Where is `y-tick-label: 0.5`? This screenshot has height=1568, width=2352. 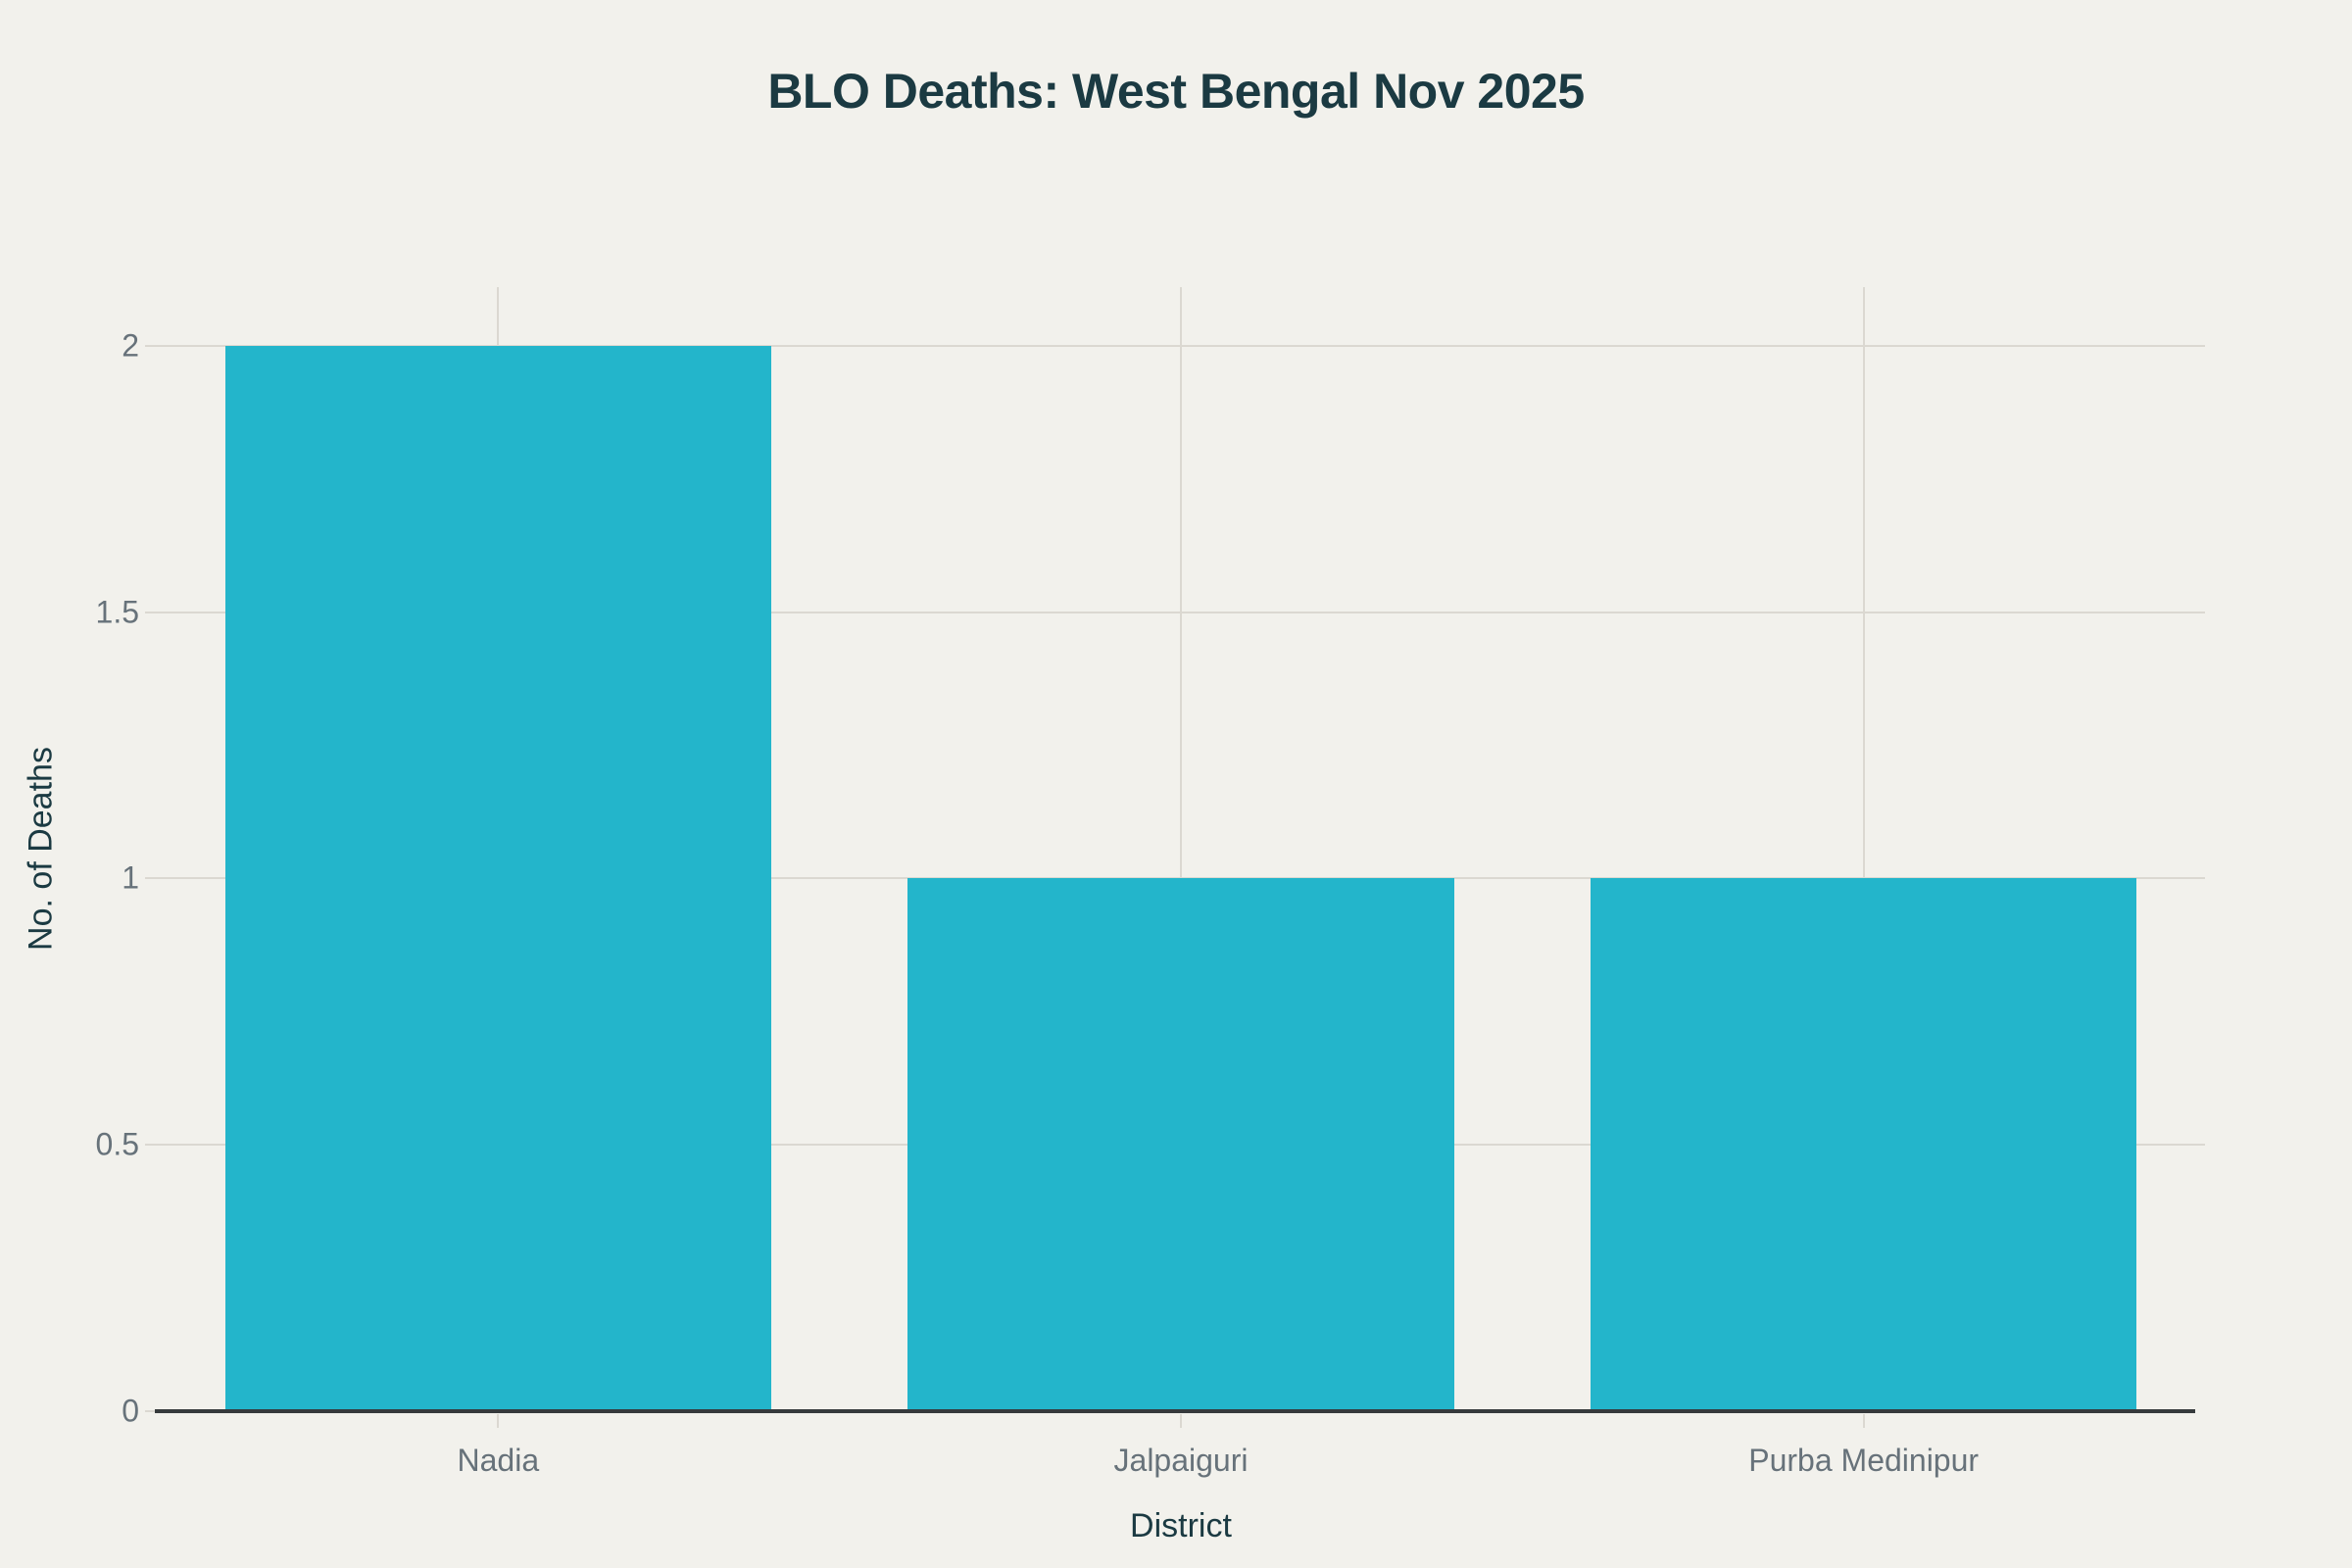
y-tick-label: 0.5 is located at coordinates (117, 1144).